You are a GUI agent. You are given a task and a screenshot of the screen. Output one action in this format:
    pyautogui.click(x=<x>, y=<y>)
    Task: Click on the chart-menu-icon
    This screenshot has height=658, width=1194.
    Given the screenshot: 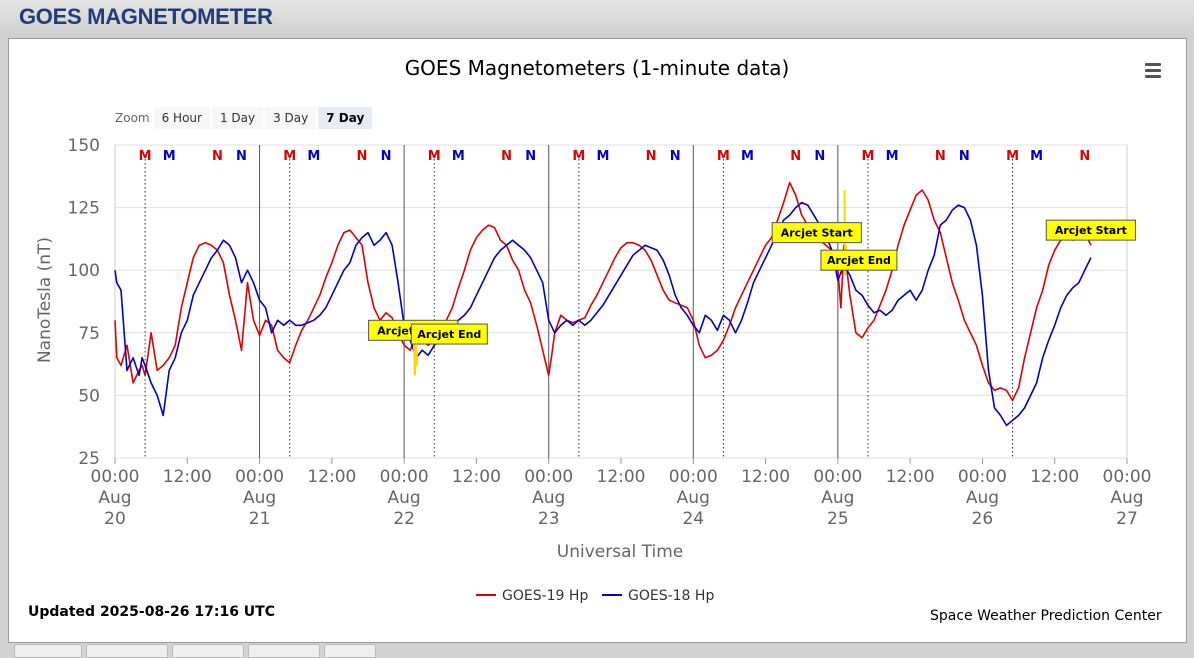 What is the action you would take?
    pyautogui.click(x=1153, y=71)
    